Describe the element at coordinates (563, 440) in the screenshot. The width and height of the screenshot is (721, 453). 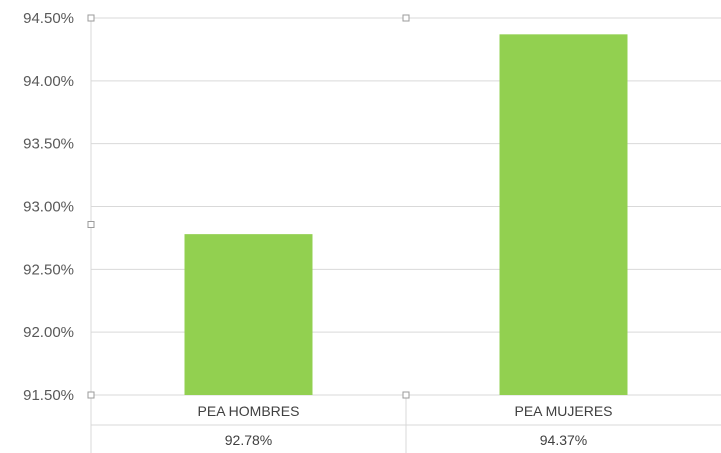
I see `table-value-cell: 94.37%` at that location.